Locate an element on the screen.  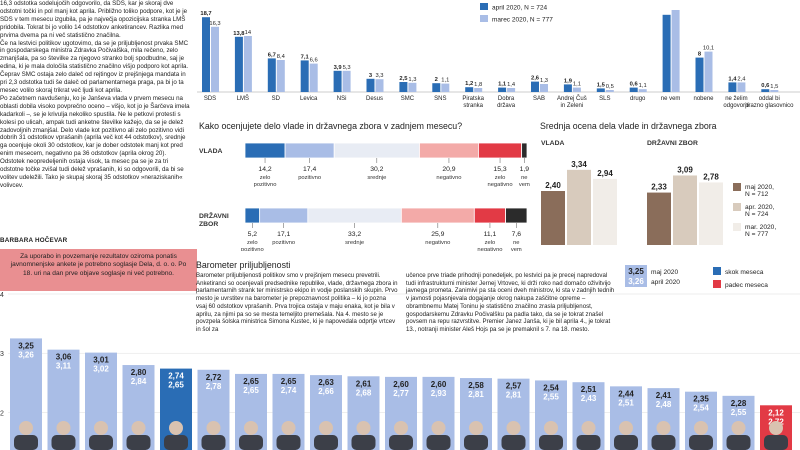
party-value-label: 1,1 is located at coordinates (502, 85).